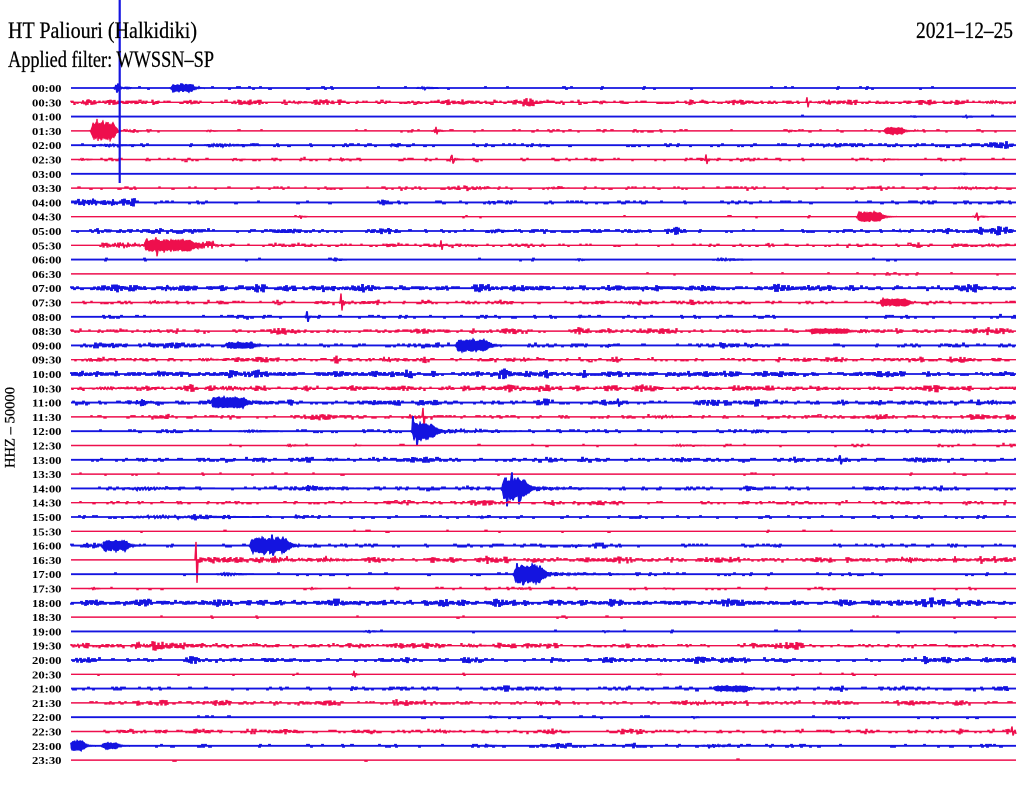 The image size is (1024, 785). What do you see at coordinates (47, 389) in the screenshot?
I see `svg-text: 10:30` at bounding box center [47, 389].